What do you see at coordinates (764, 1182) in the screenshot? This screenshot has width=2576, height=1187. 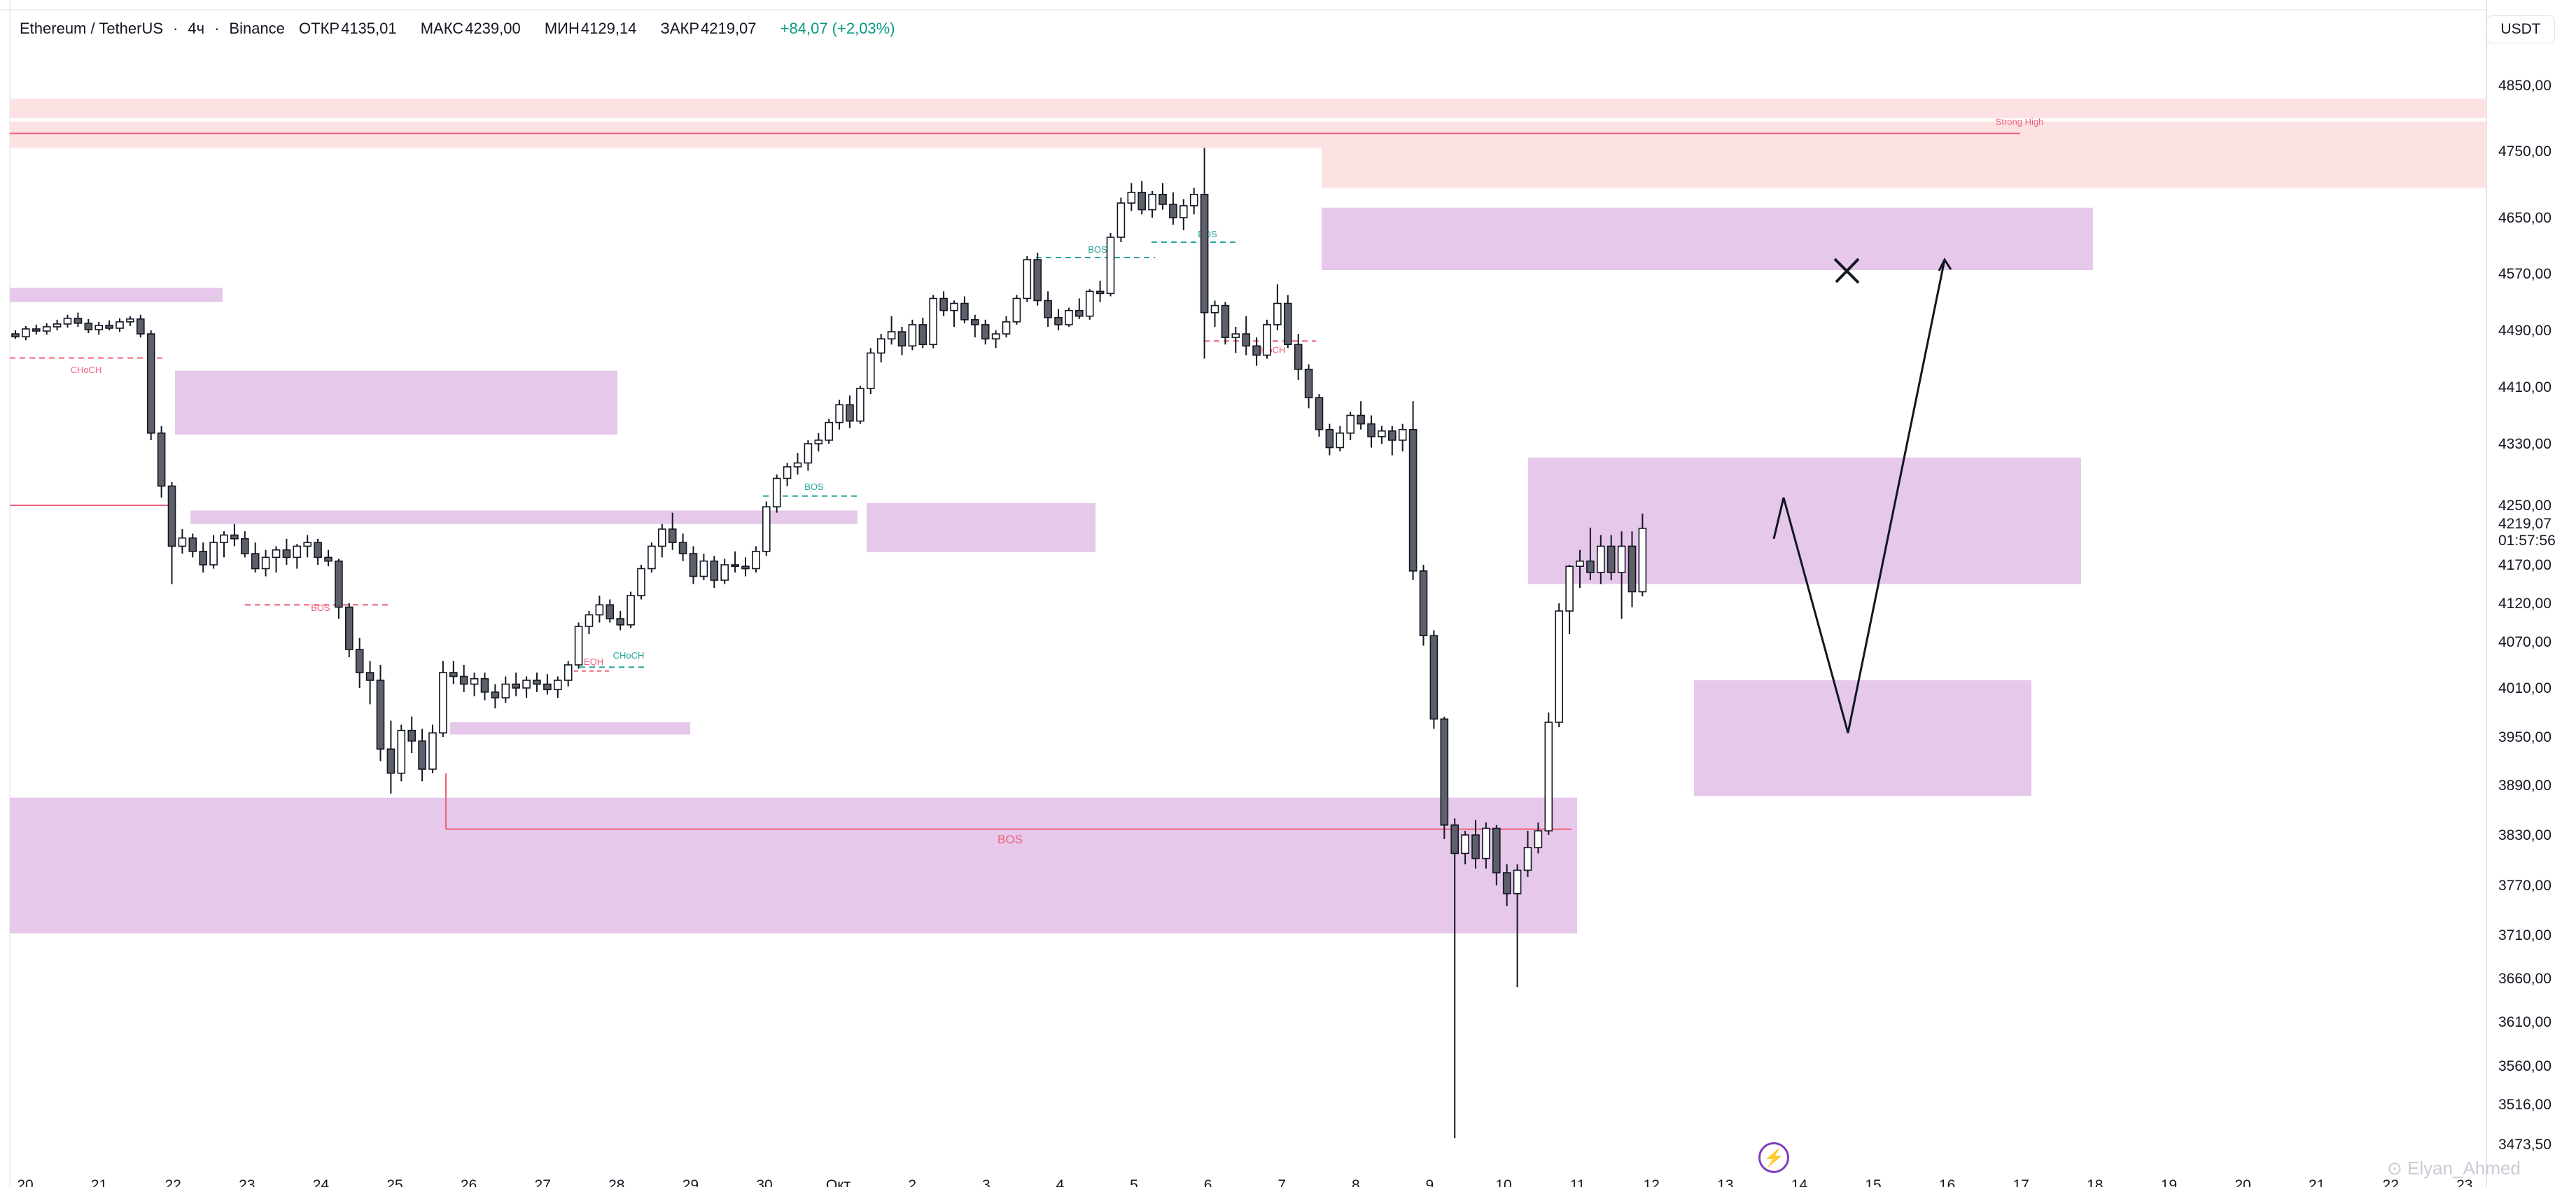 I see `time-tick: 30` at bounding box center [764, 1182].